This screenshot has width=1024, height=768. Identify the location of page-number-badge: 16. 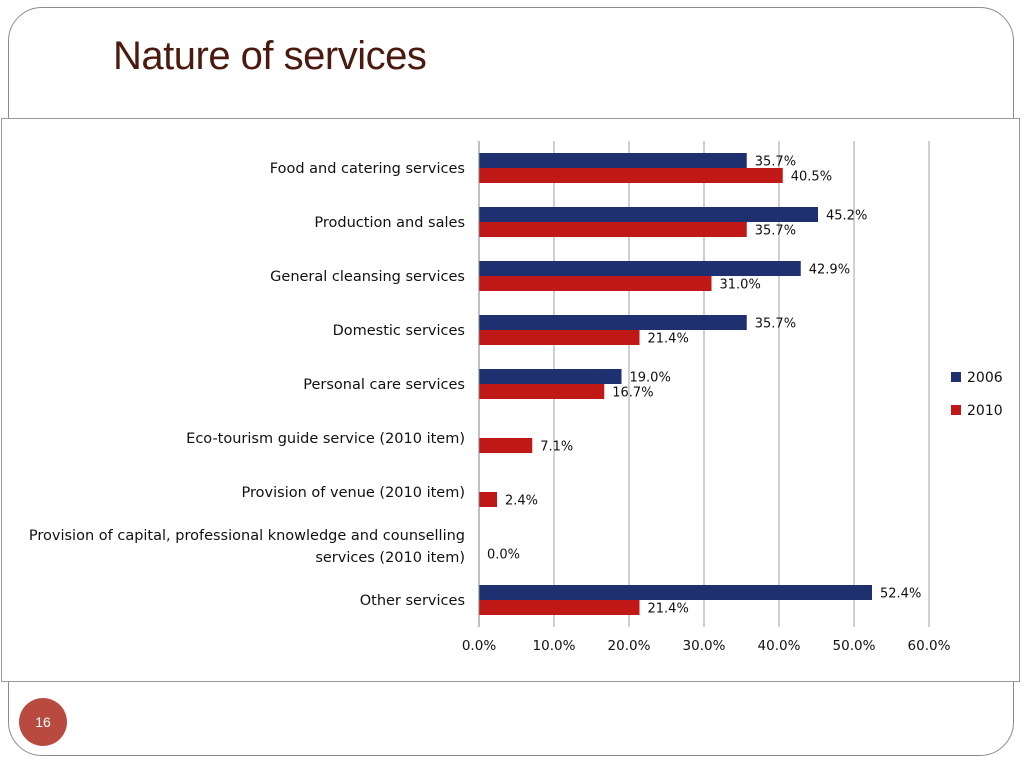
(43, 722).